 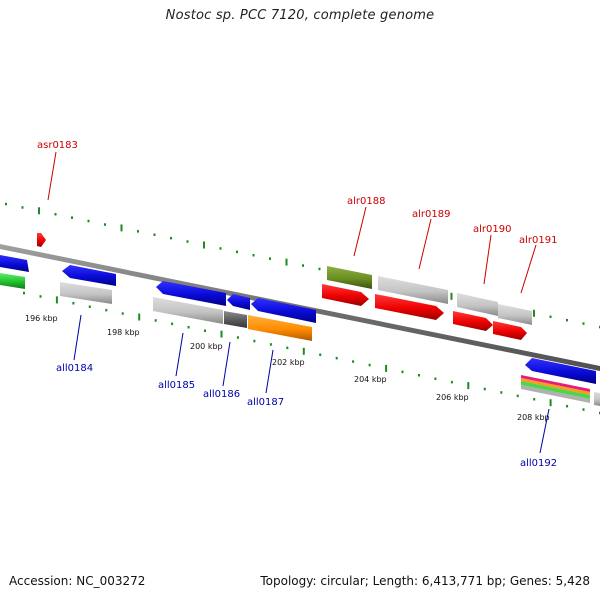 What do you see at coordinates (533, 417) in the screenshot?
I see `scale-label-208kbp: 208 kbp` at bounding box center [533, 417].